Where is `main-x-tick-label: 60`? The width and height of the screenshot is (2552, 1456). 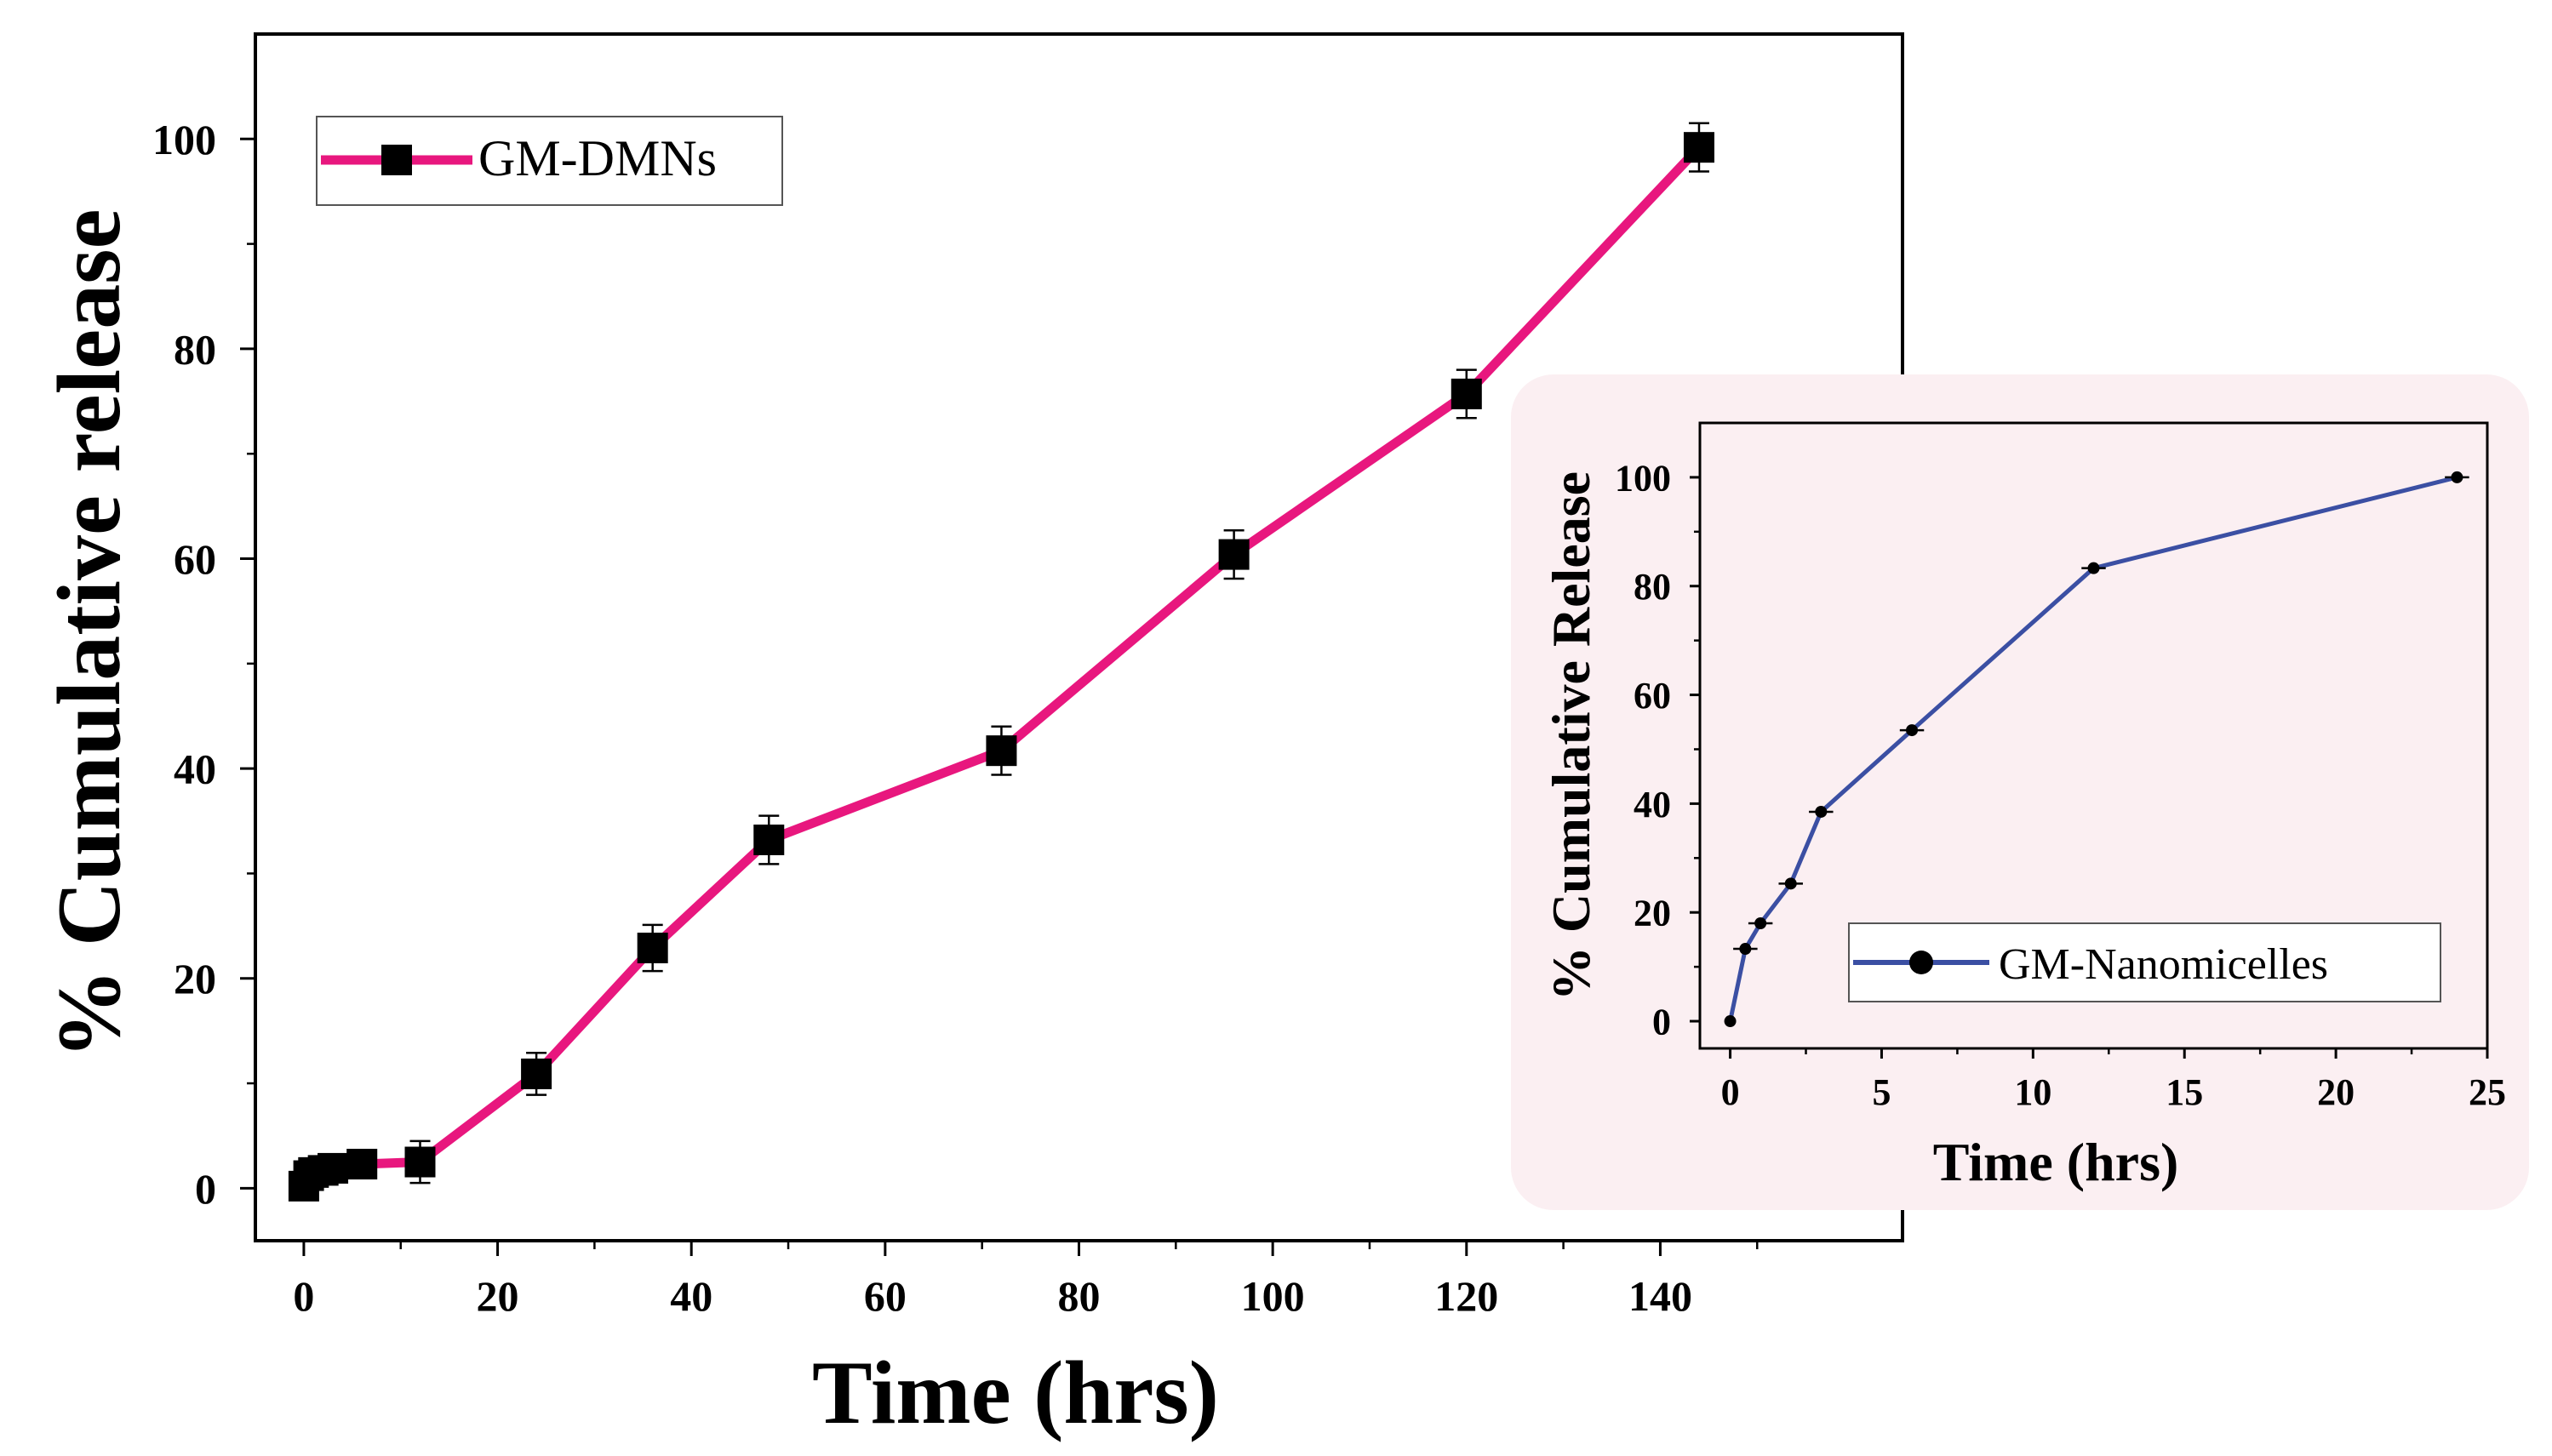 main-x-tick-label: 60 is located at coordinates (886, 1296).